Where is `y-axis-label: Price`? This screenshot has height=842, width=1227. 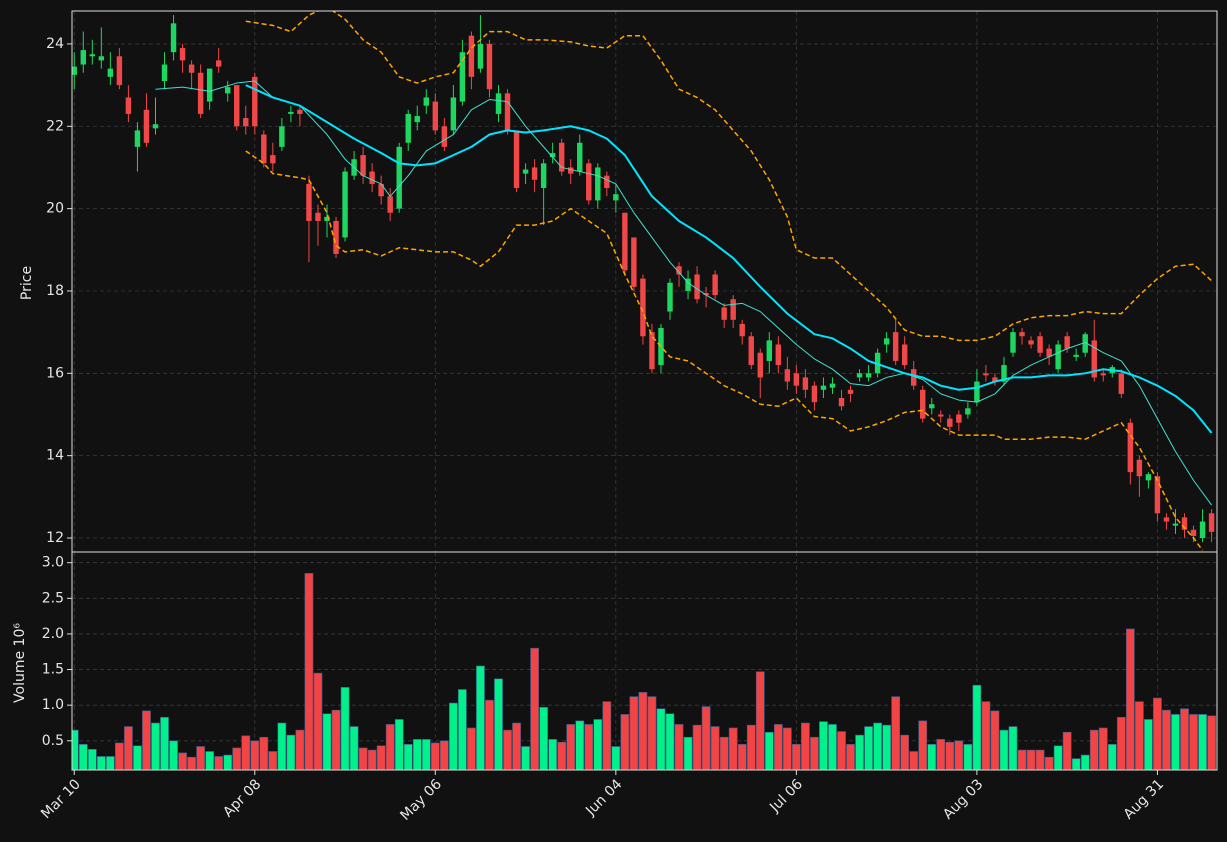
y-axis-label: Price is located at coordinates (27, 283).